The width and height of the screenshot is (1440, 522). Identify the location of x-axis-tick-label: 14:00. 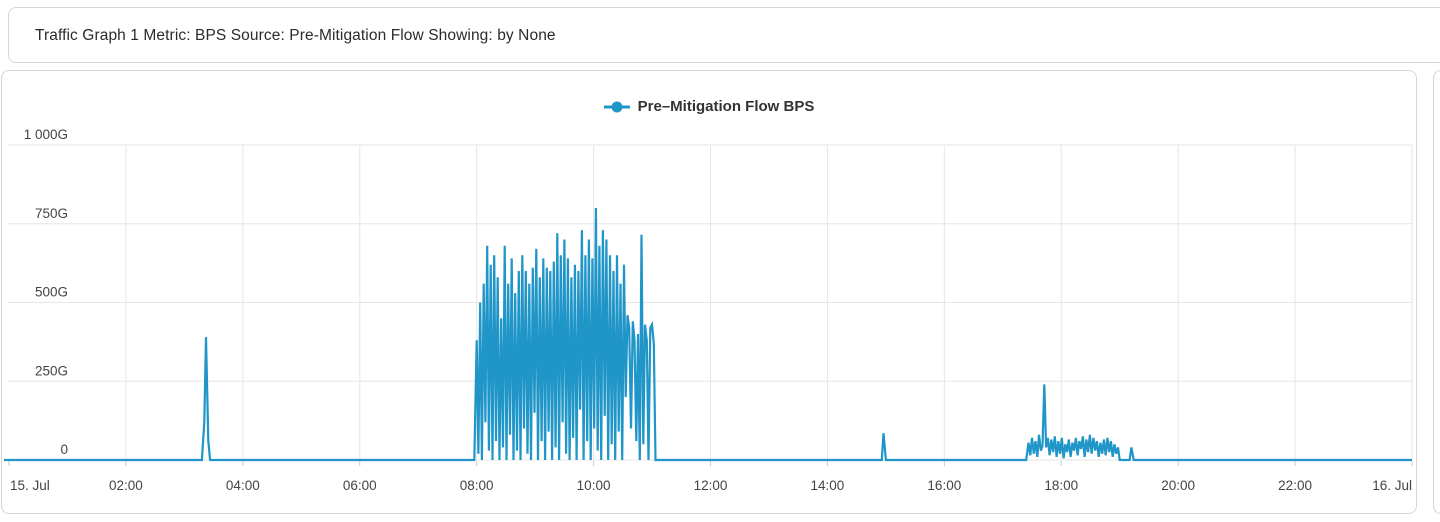
(828, 485).